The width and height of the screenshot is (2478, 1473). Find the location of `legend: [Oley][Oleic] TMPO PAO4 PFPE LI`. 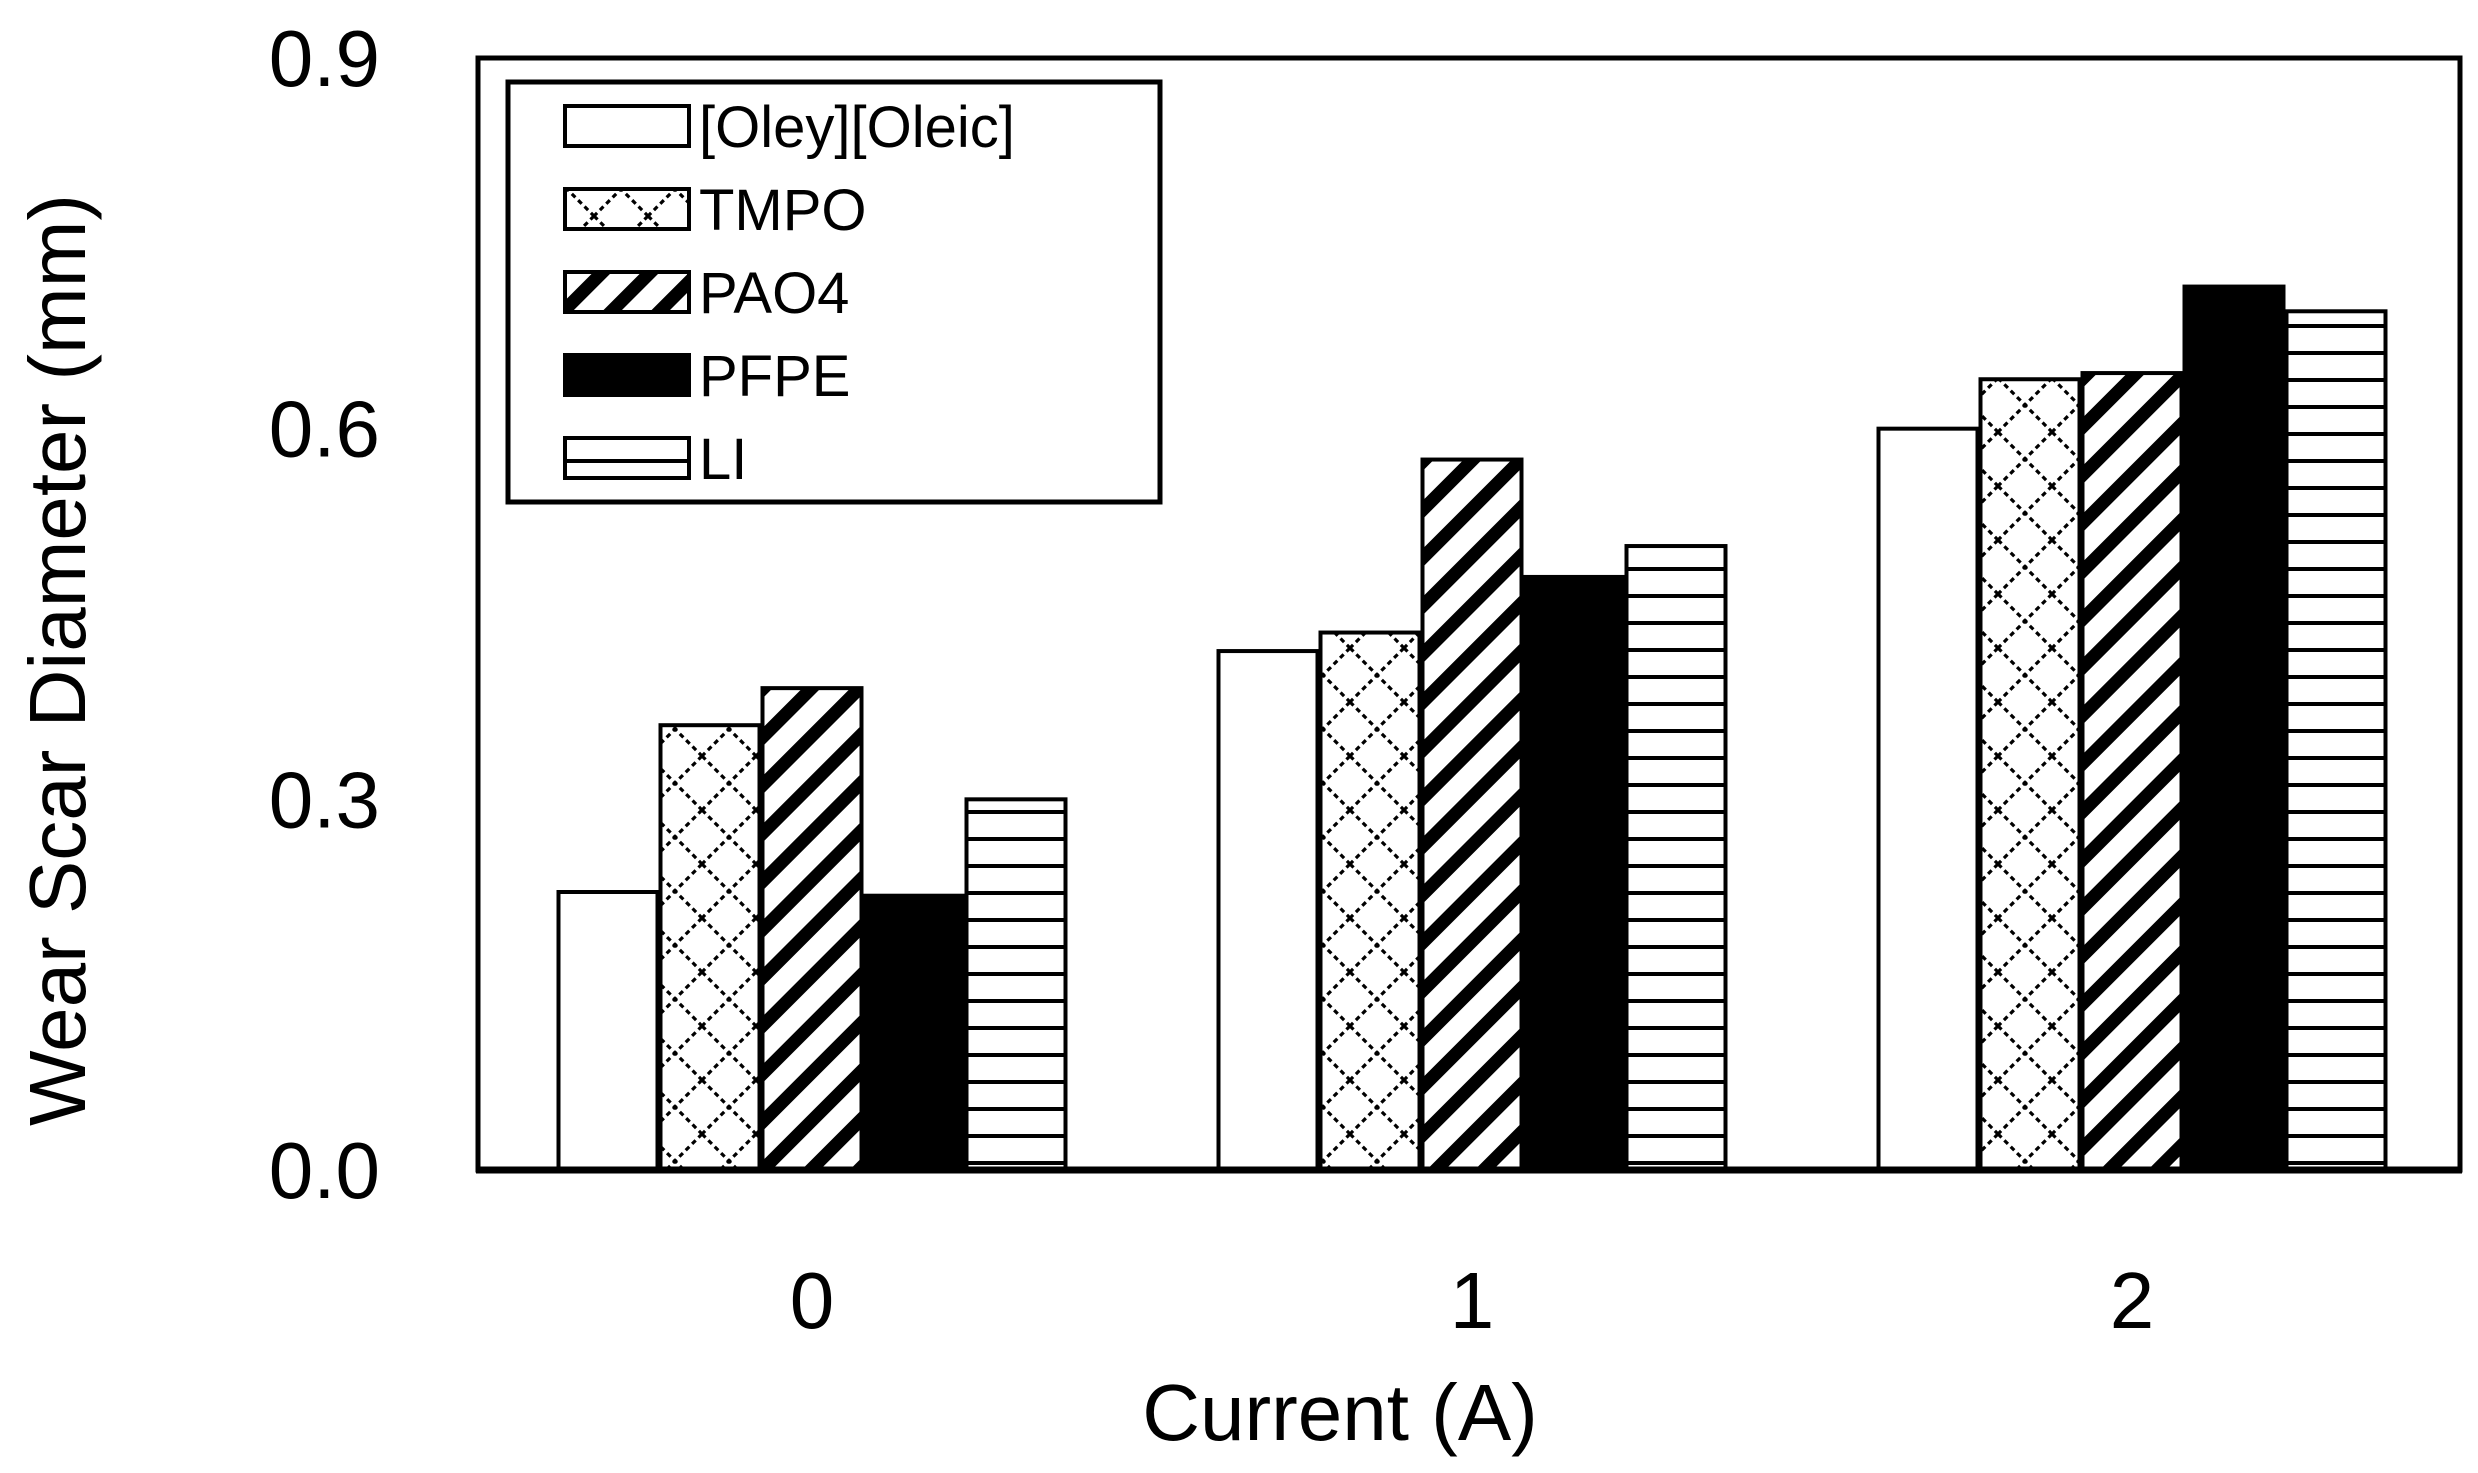

legend: [Oley][Oleic] TMPO PAO4 PFPE LI is located at coordinates (834, 292).